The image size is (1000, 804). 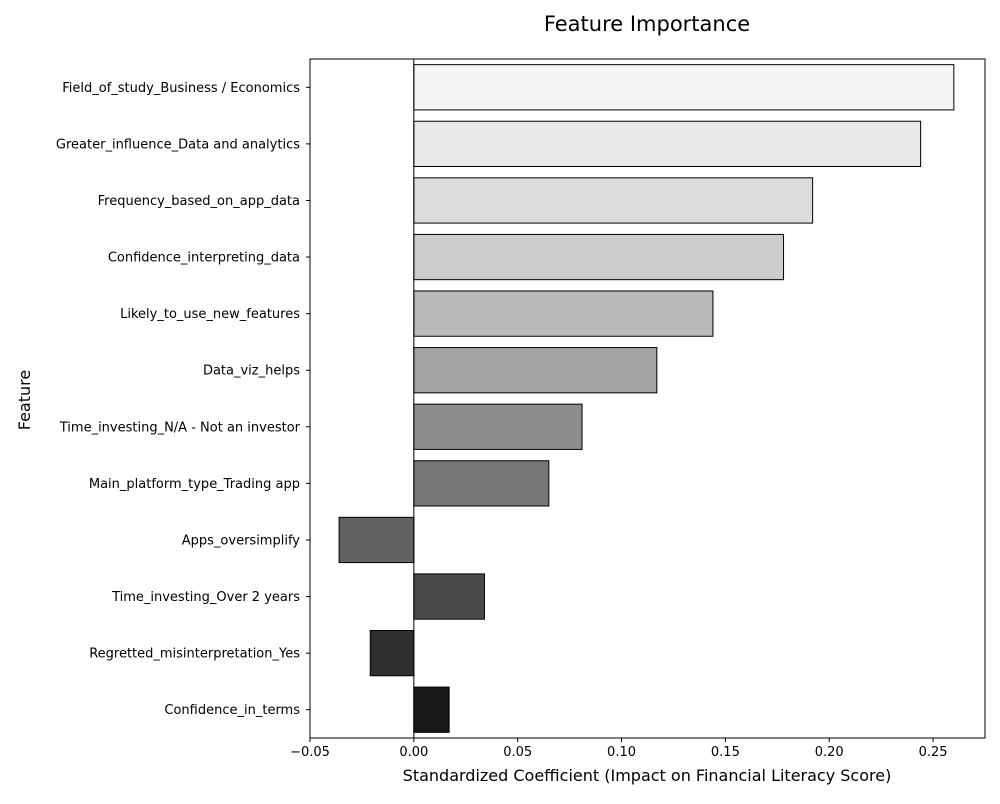 What do you see at coordinates (251, 371) in the screenshot?
I see `y-tick-label: Data_viz_helps` at bounding box center [251, 371].